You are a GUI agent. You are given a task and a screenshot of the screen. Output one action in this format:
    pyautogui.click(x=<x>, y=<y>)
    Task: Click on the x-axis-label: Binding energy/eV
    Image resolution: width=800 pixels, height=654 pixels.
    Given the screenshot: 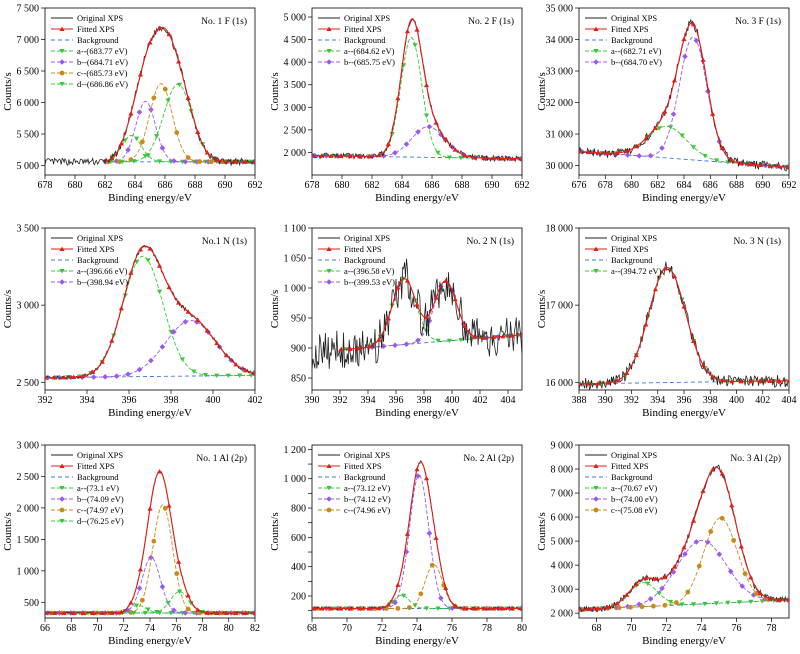 What is the action you would take?
    pyautogui.click(x=417, y=641)
    